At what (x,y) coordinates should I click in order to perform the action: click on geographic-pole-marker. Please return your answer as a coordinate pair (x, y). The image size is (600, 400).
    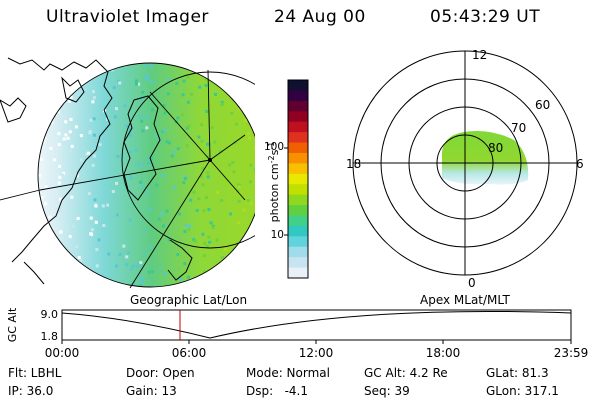
    Looking at the image, I should click on (210, 160).